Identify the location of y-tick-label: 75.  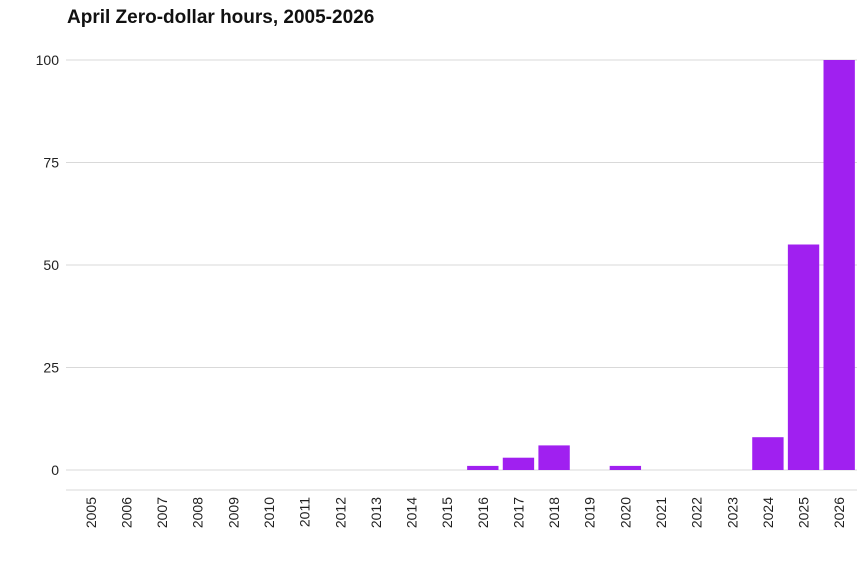
(51, 163).